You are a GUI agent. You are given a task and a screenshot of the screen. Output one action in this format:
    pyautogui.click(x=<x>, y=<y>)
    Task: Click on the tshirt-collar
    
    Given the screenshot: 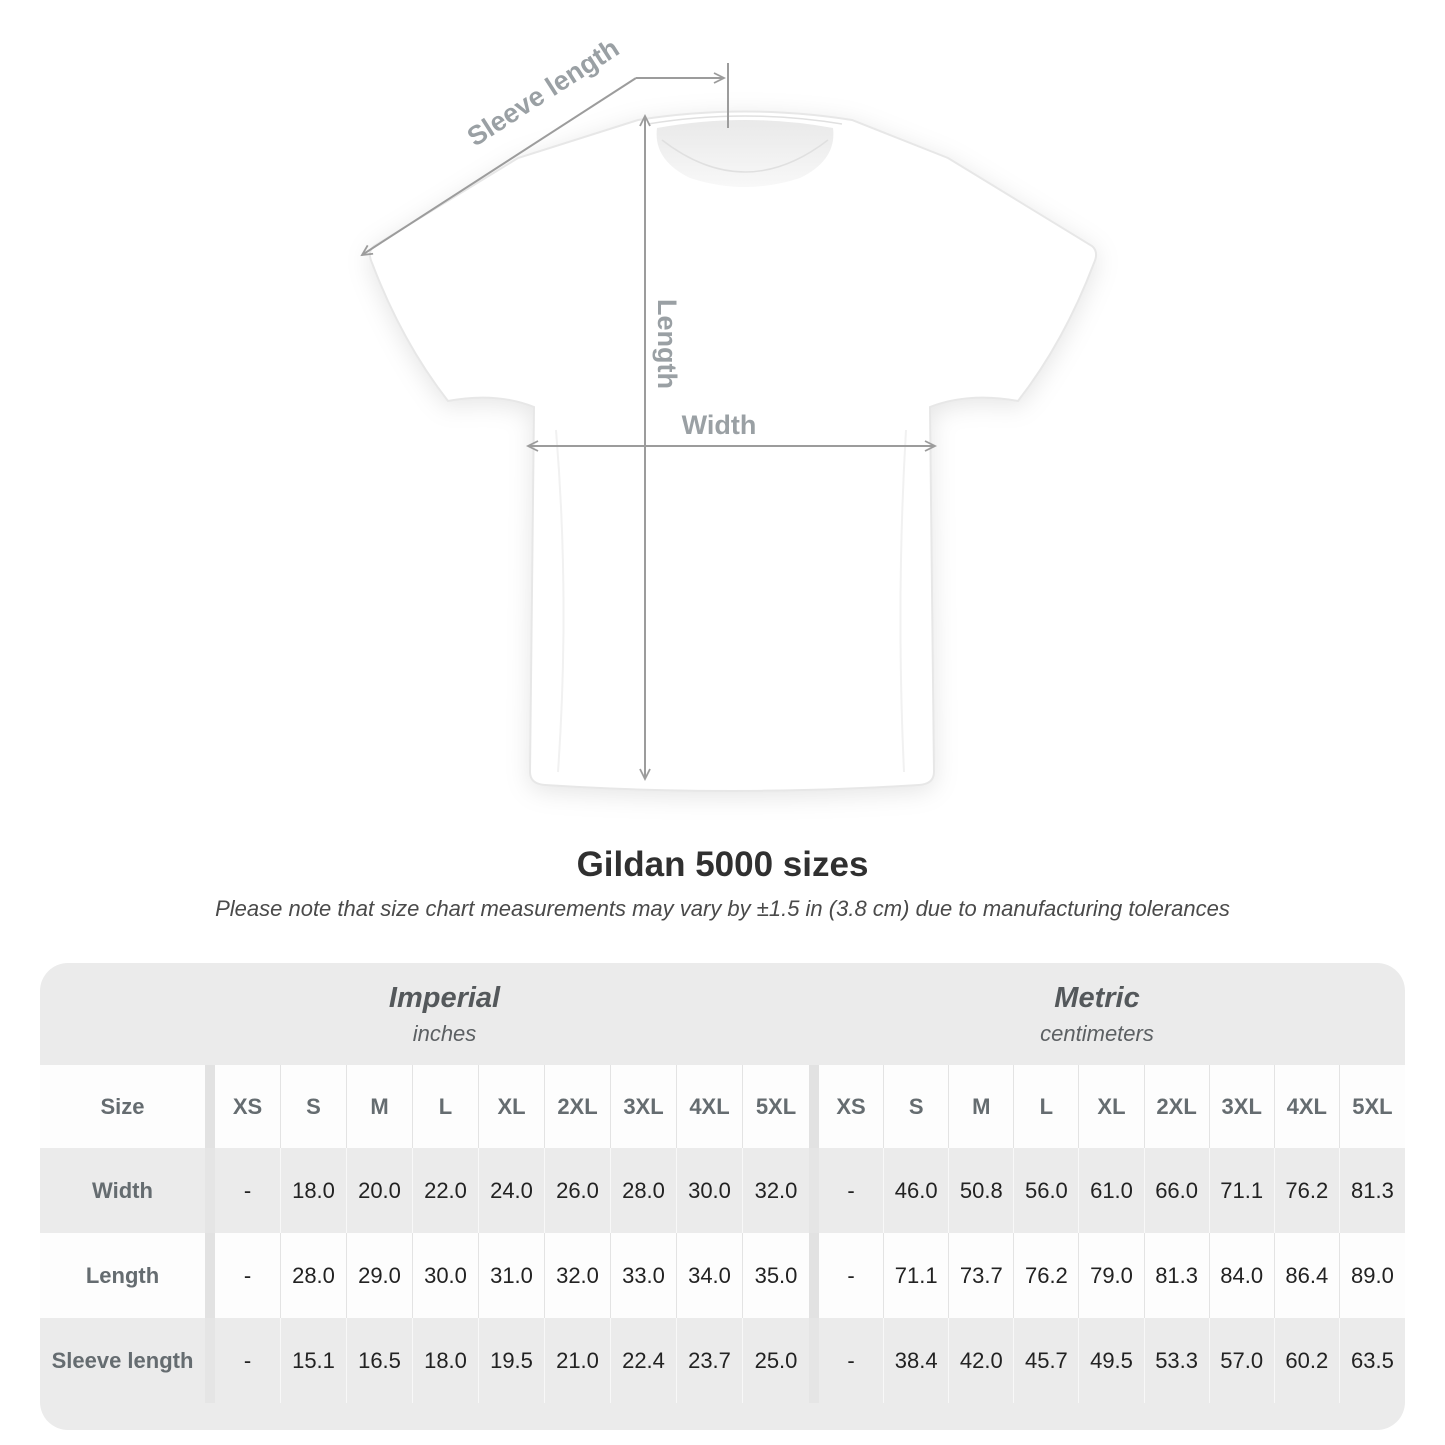 What is the action you would take?
    pyautogui.click(x=745, y=120)
    